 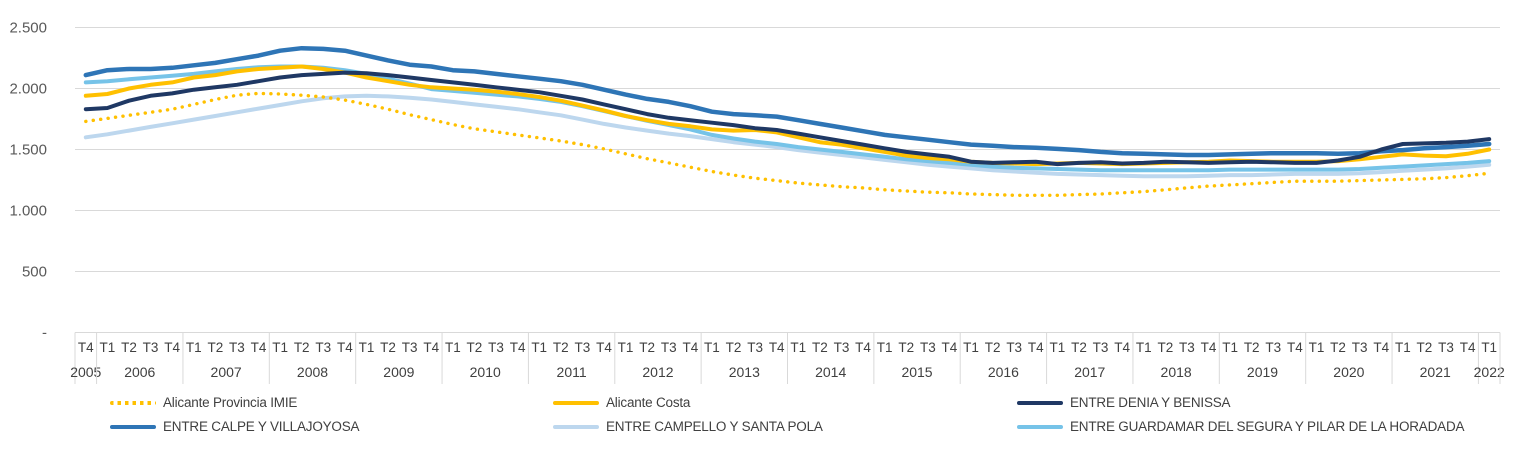 What do you see at coordinates (714, 426) in the screenshot?
I see `legend-label: ENTRE CAMPELLO Y SANTA POLA` at bounding box center [714, 426].